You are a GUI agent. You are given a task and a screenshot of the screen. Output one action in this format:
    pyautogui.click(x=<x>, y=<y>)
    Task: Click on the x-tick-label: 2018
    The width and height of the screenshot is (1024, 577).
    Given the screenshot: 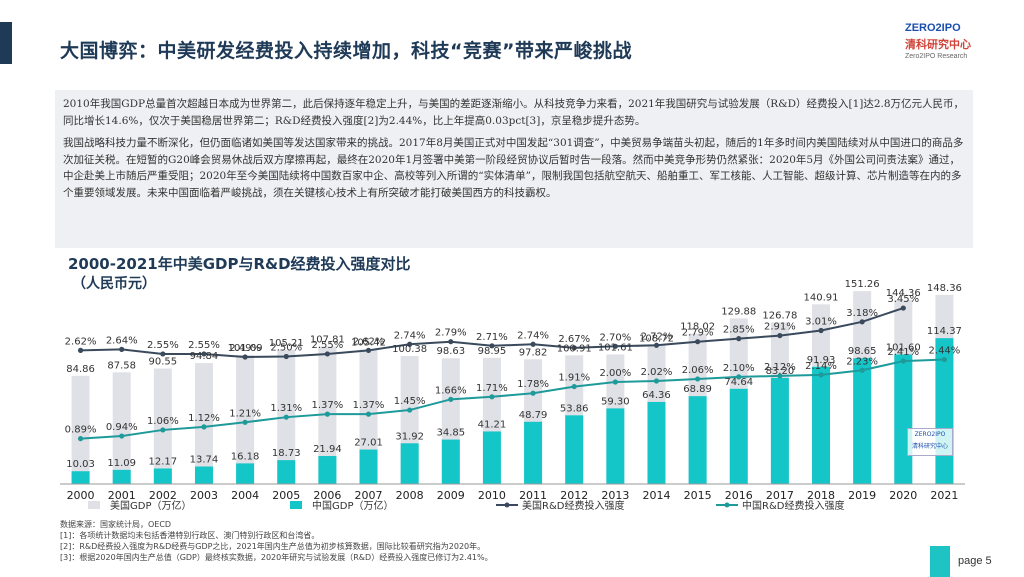 What is the action you would take?
    pyautogui.click(x=821, y=495)
    